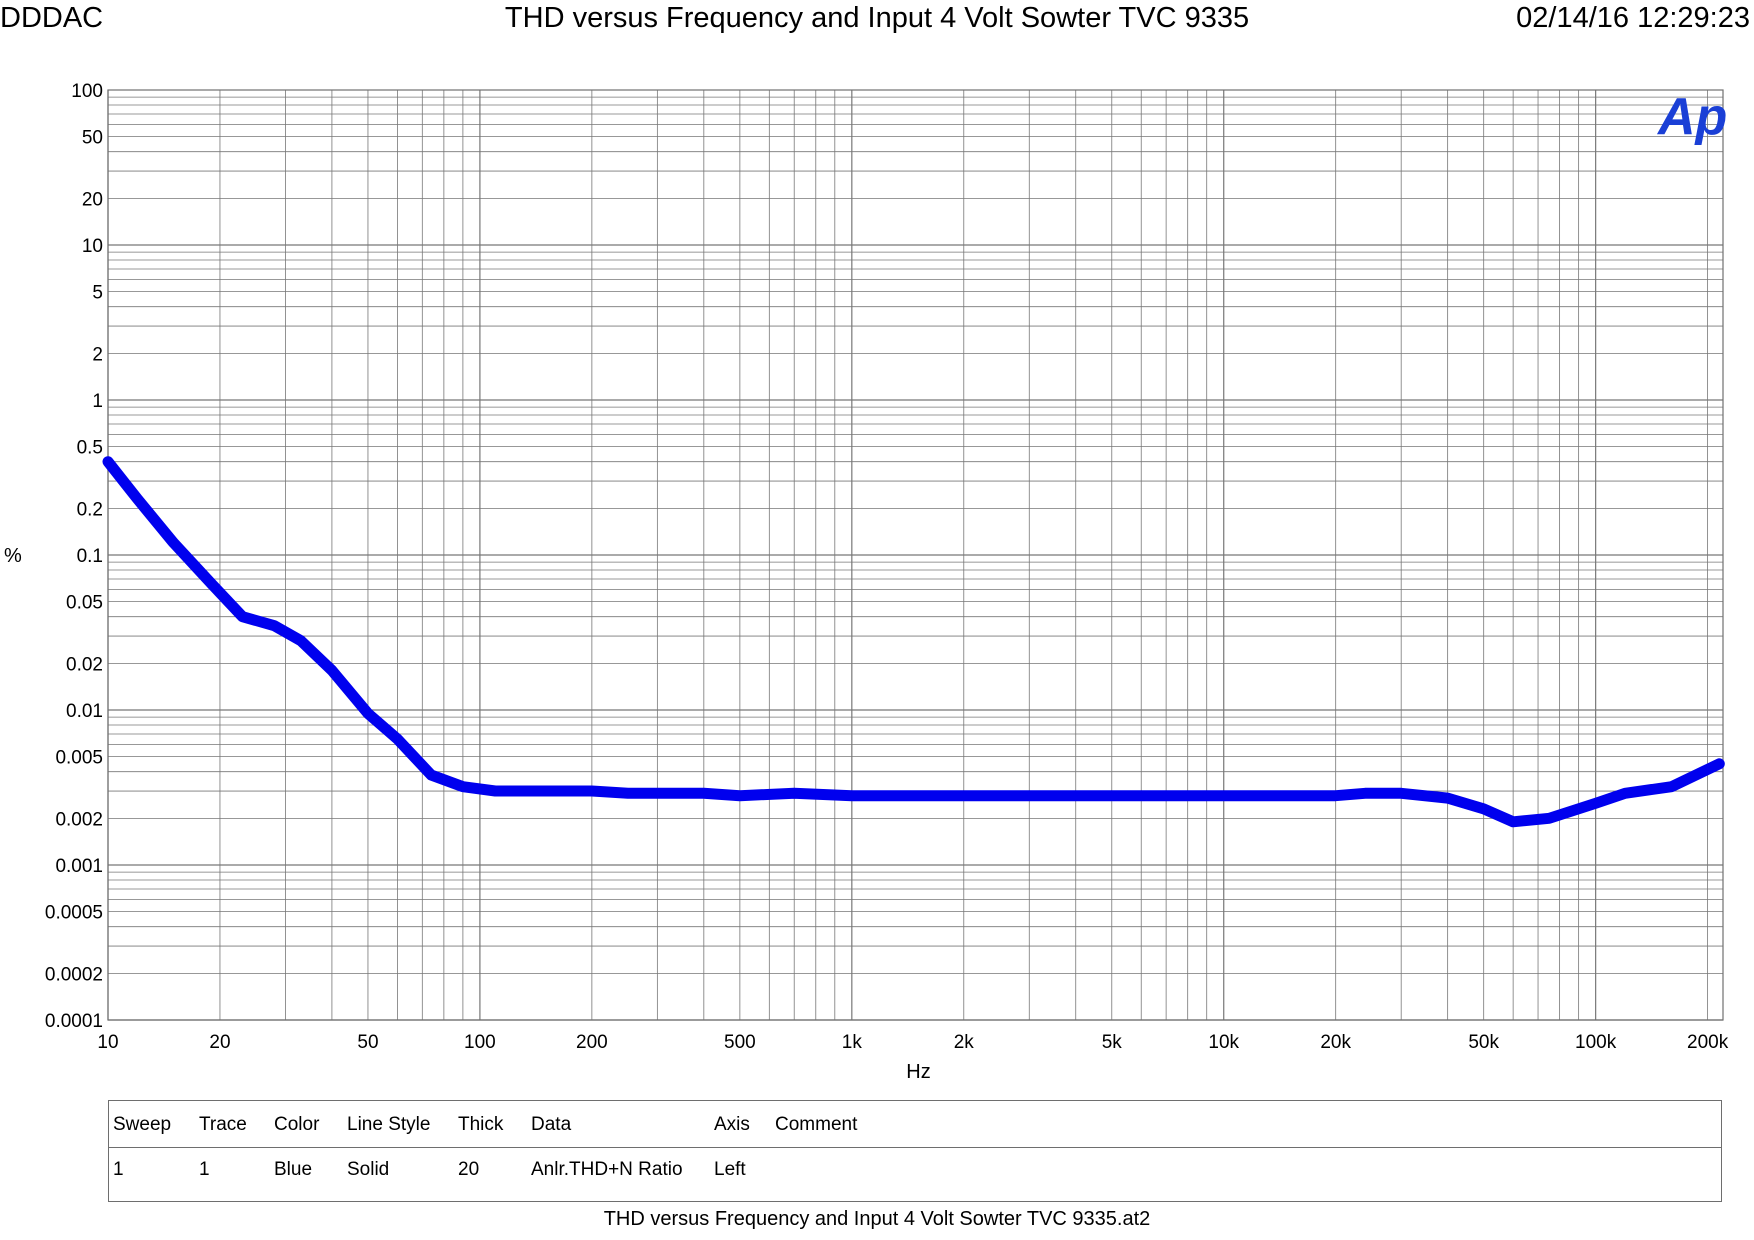 The height and width of the screenshot is (1240, 1754). Describe the element at coordinates (87, 91) in the screenshot. I see `y-tick-label: 100` at that location.